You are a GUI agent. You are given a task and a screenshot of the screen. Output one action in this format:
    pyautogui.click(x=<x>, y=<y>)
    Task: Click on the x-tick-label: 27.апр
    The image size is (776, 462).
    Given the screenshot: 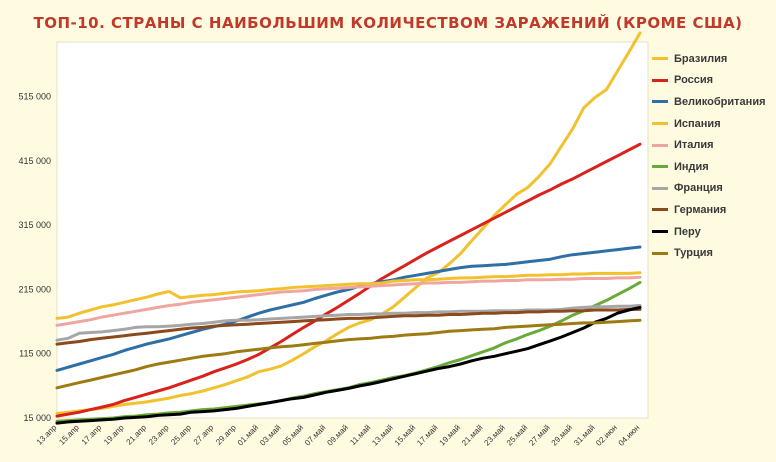 What is the action you would take?
    pyautogui.click(x=204, y=435)
    